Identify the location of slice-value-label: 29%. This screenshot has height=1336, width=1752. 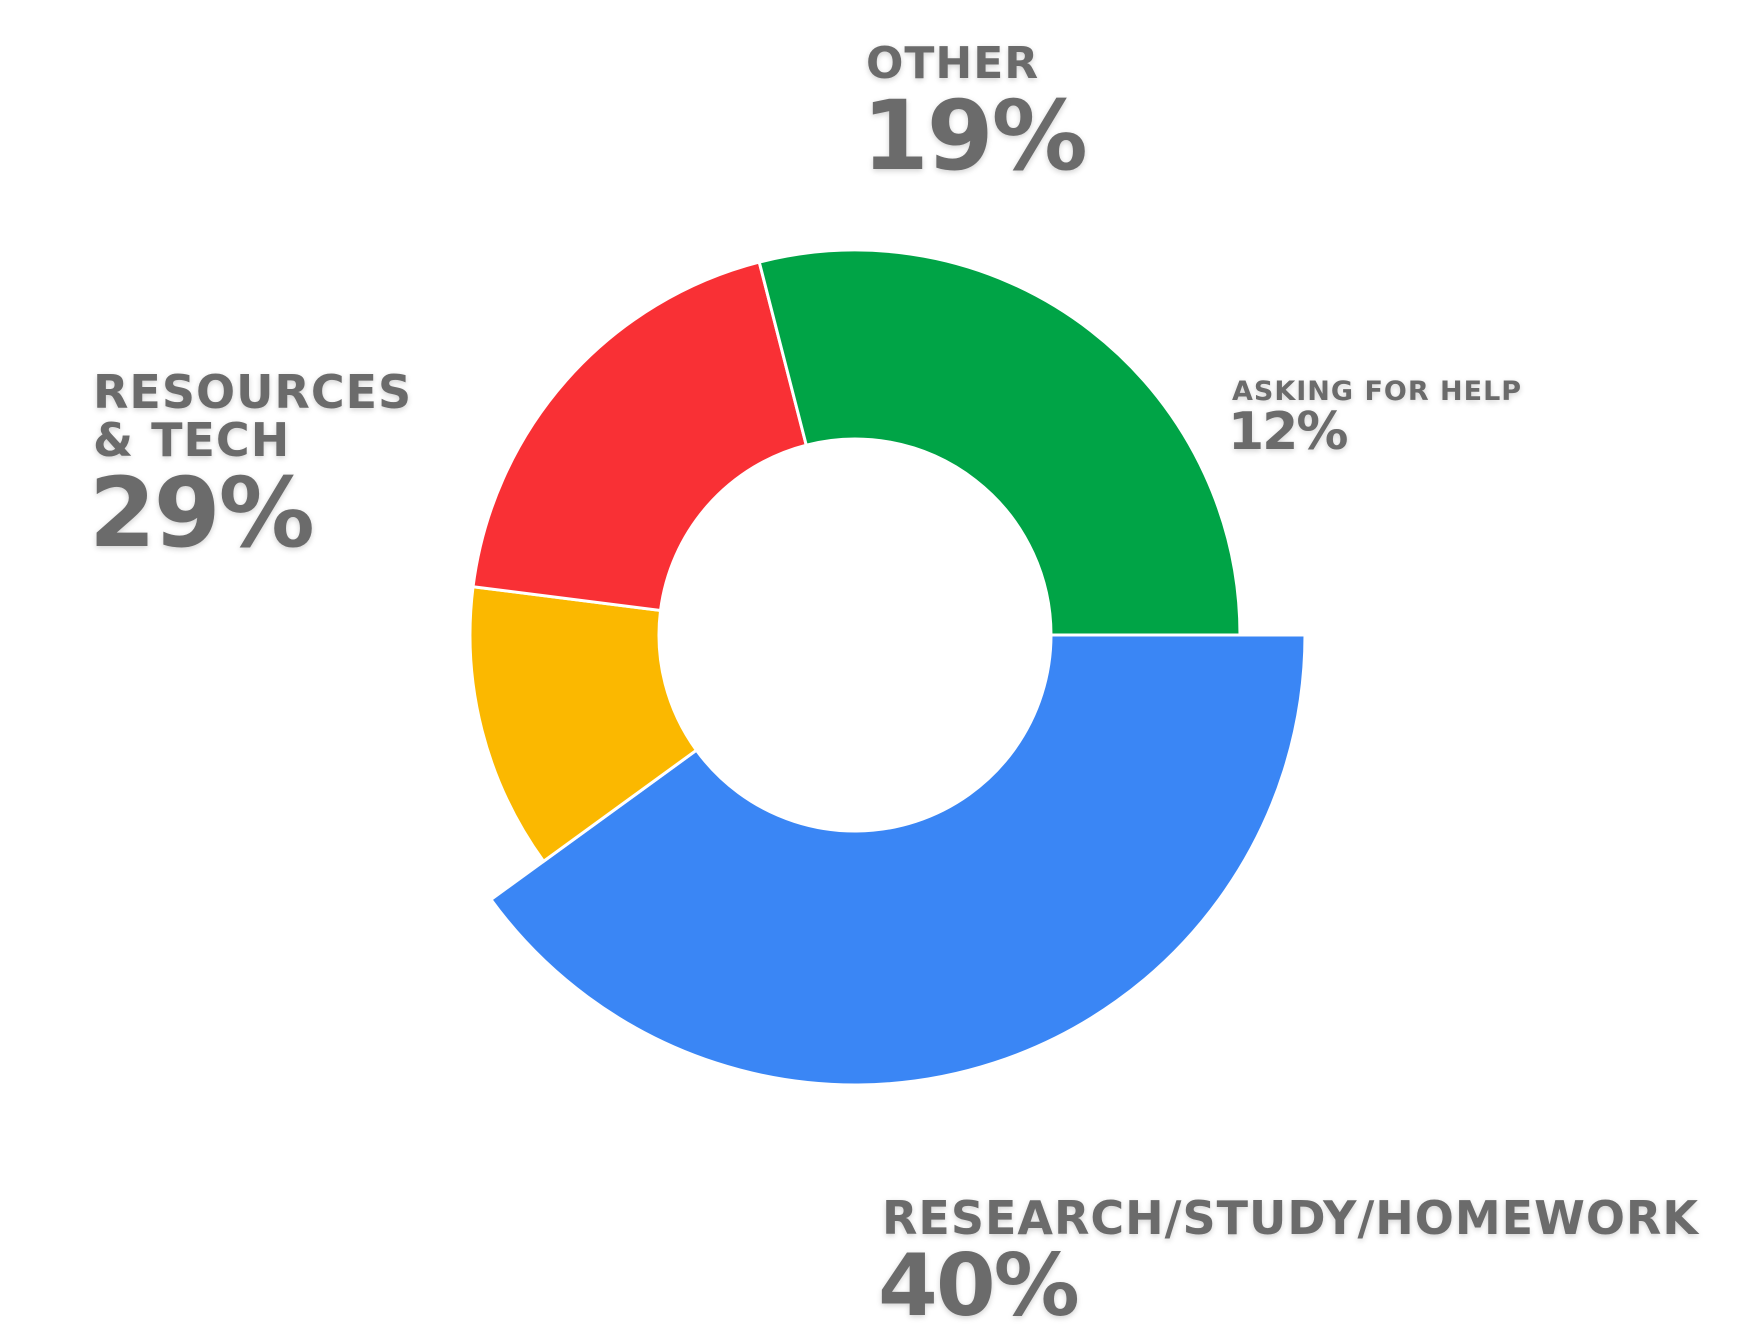
(202, 512).